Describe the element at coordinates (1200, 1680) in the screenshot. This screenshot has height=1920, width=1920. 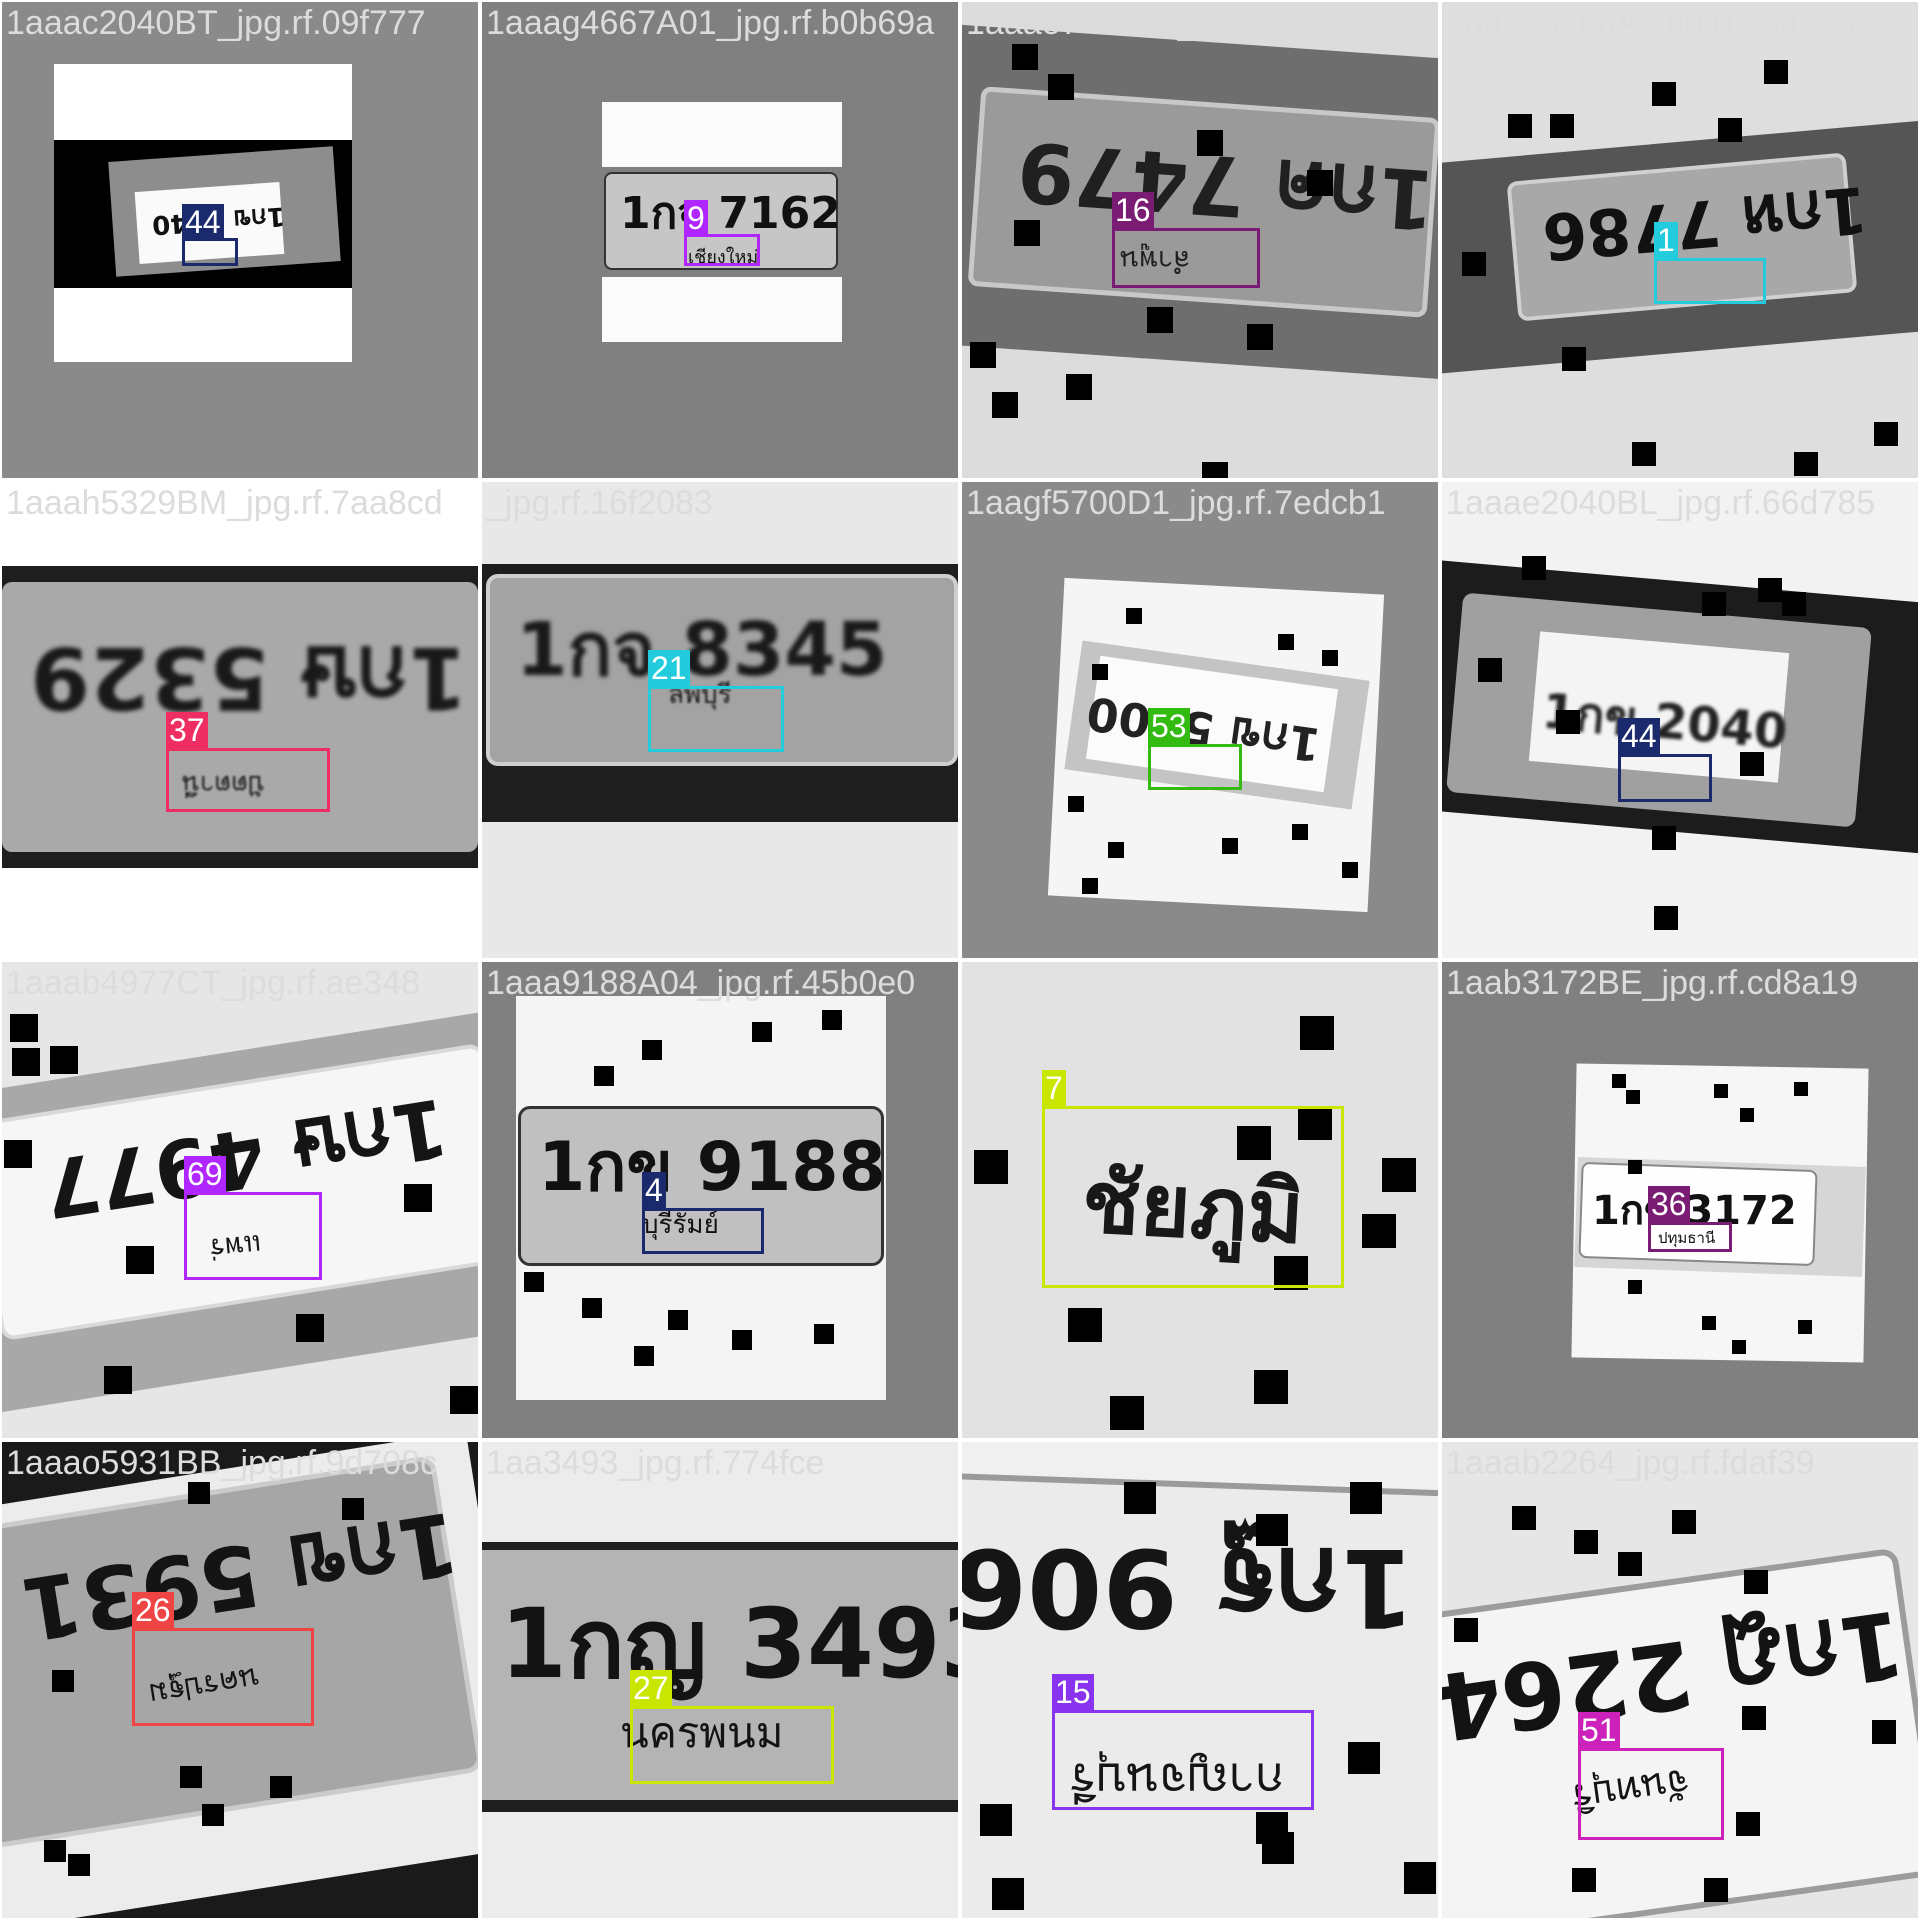
I see `mosaic-tile: 1กฐ 906 กาญจนบุรี 15` at that location.